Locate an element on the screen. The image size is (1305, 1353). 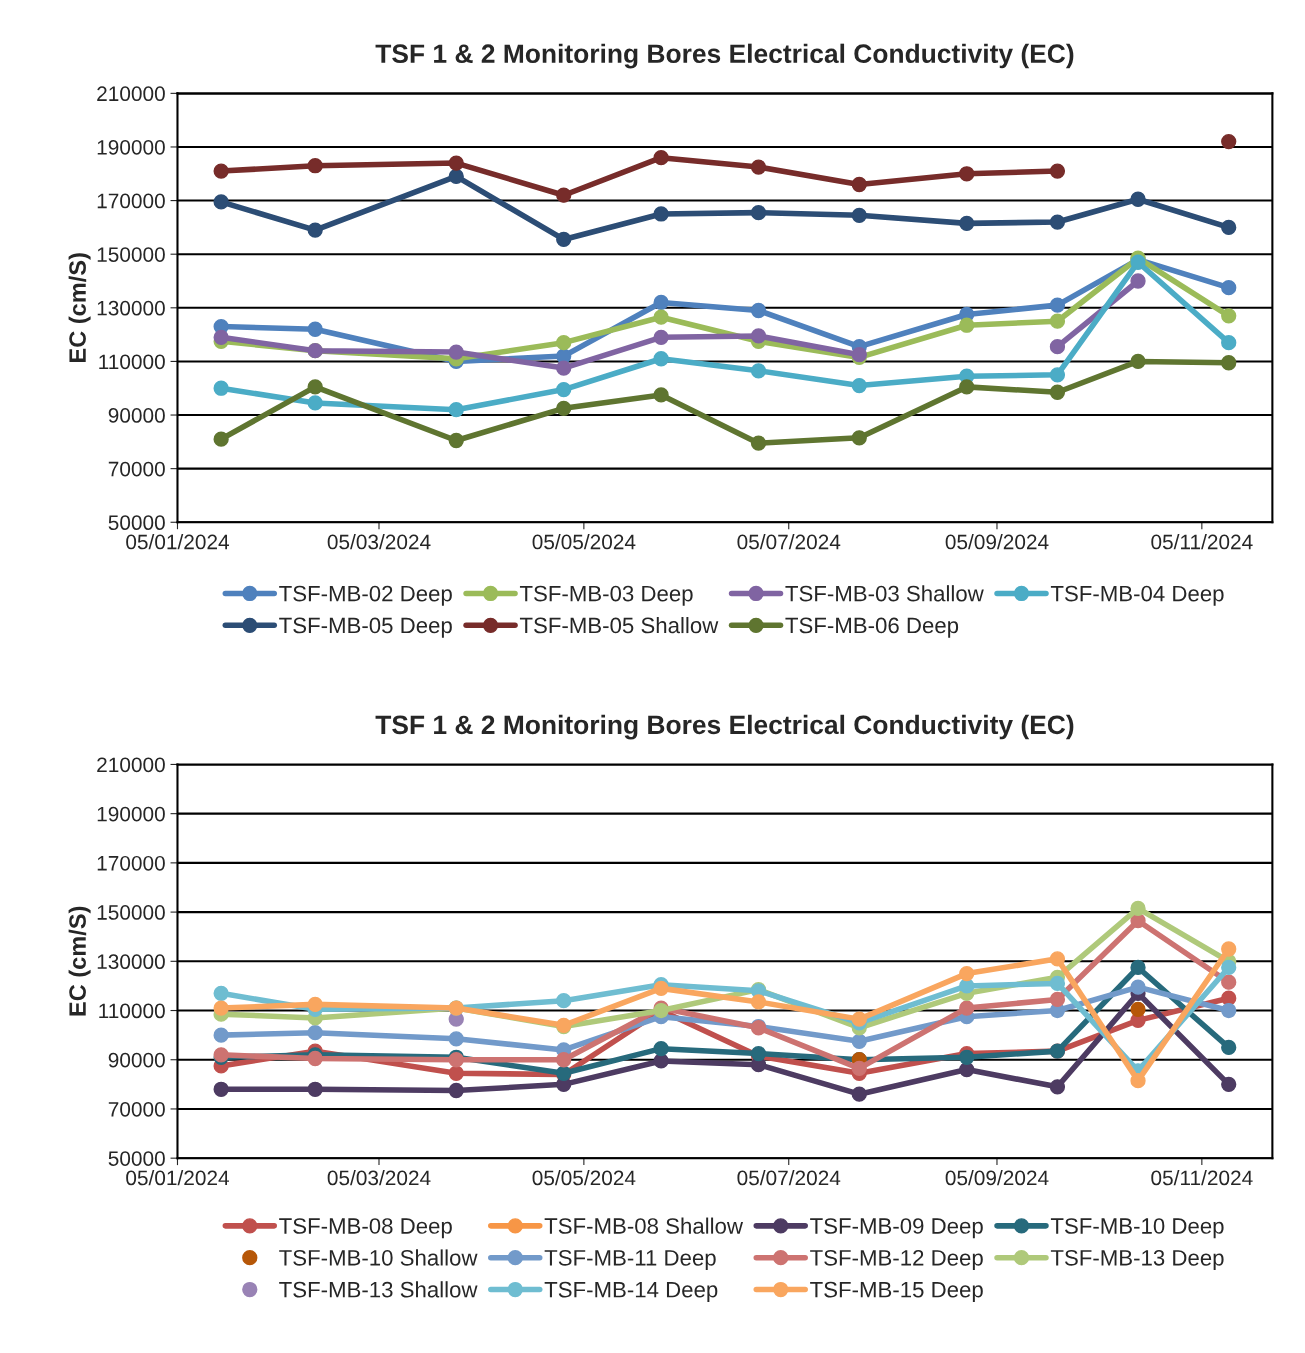
y-tick-label: 190000 is located at coordinates (131, 814).